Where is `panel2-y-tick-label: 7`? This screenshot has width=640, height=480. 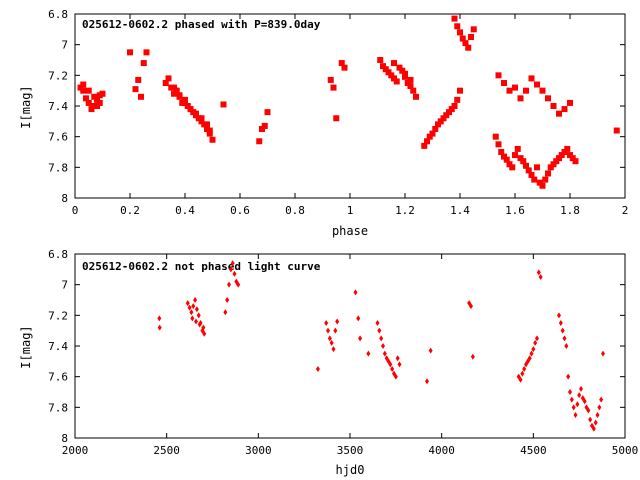
panel2-y-tick-label: 7 is located at coordinates (64, 285).